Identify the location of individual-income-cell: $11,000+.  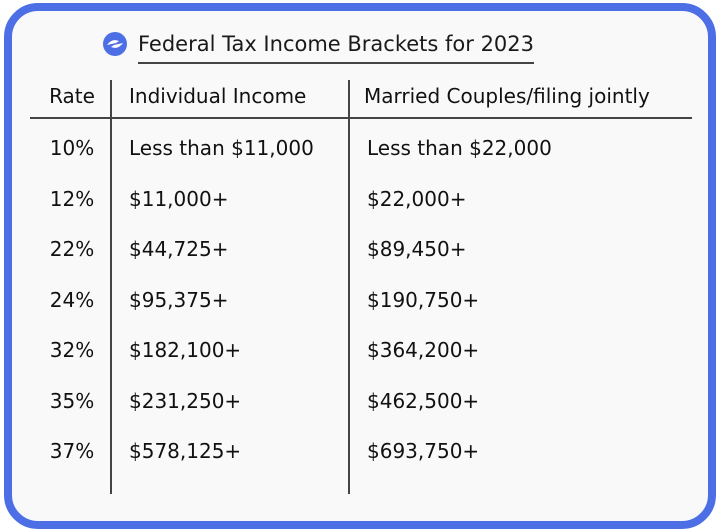
(179, 198).